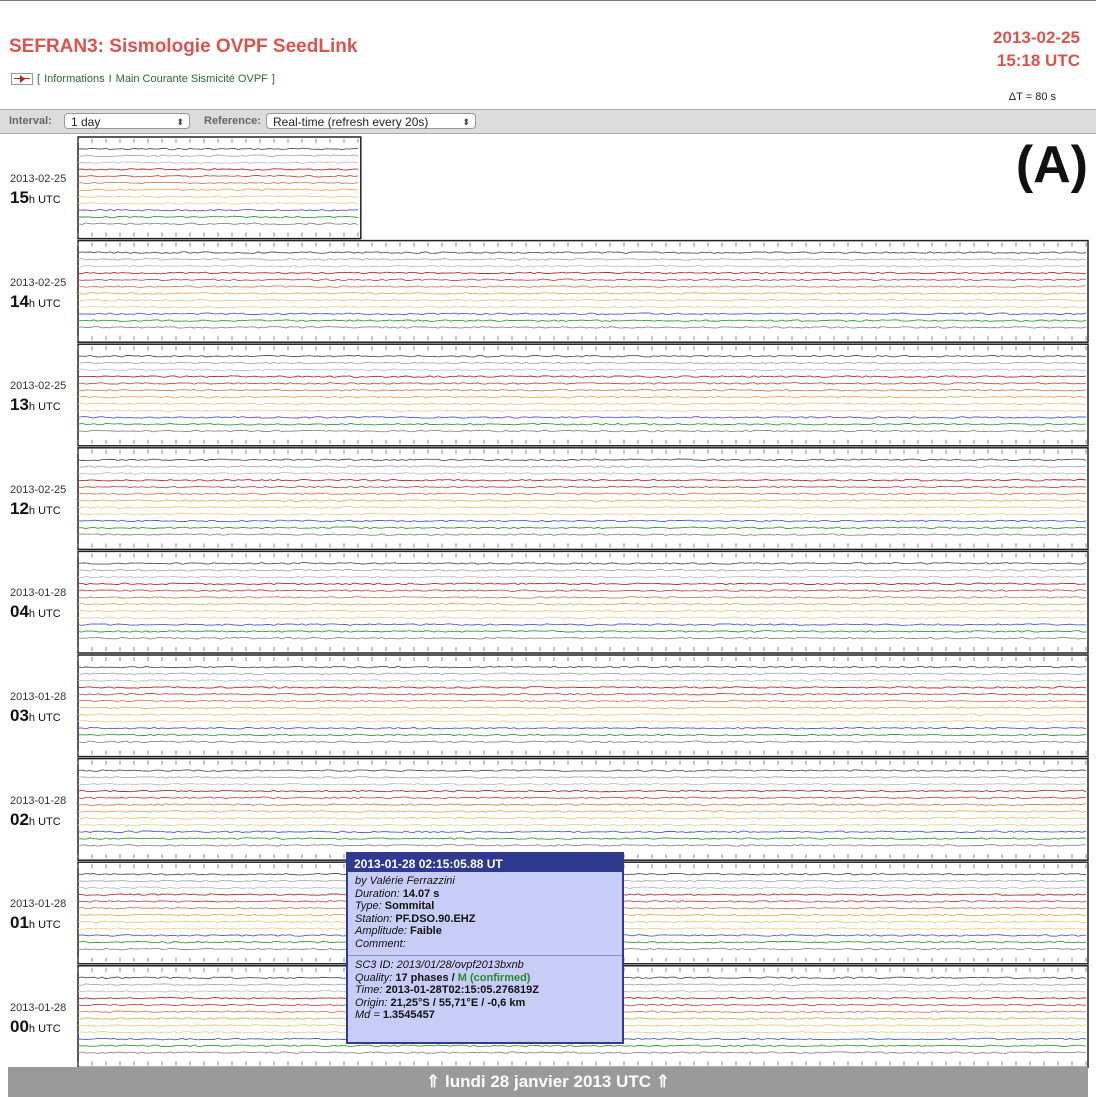  What do you see at coordinates (371, 121) in the screenshot?
I see `reference-select: Real-time (refresh every 20s) ⬍` at bounding box center [371, 121].